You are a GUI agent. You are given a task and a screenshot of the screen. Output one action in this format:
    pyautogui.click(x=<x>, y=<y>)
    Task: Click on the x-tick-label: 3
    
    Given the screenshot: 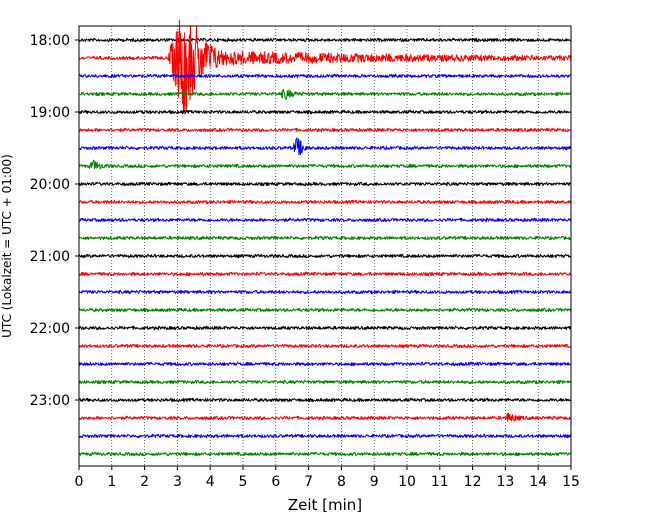 What is the action you would take?
    pyautogui.click(x=177, y=482)
    